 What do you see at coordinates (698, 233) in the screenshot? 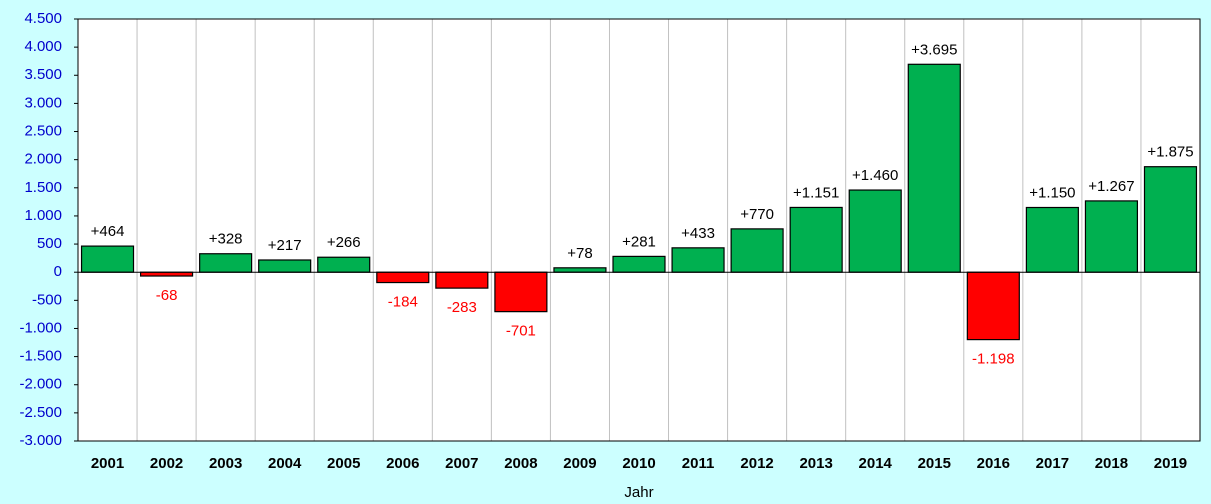
I see `value-label: +433` at bounding box center [698, 233].